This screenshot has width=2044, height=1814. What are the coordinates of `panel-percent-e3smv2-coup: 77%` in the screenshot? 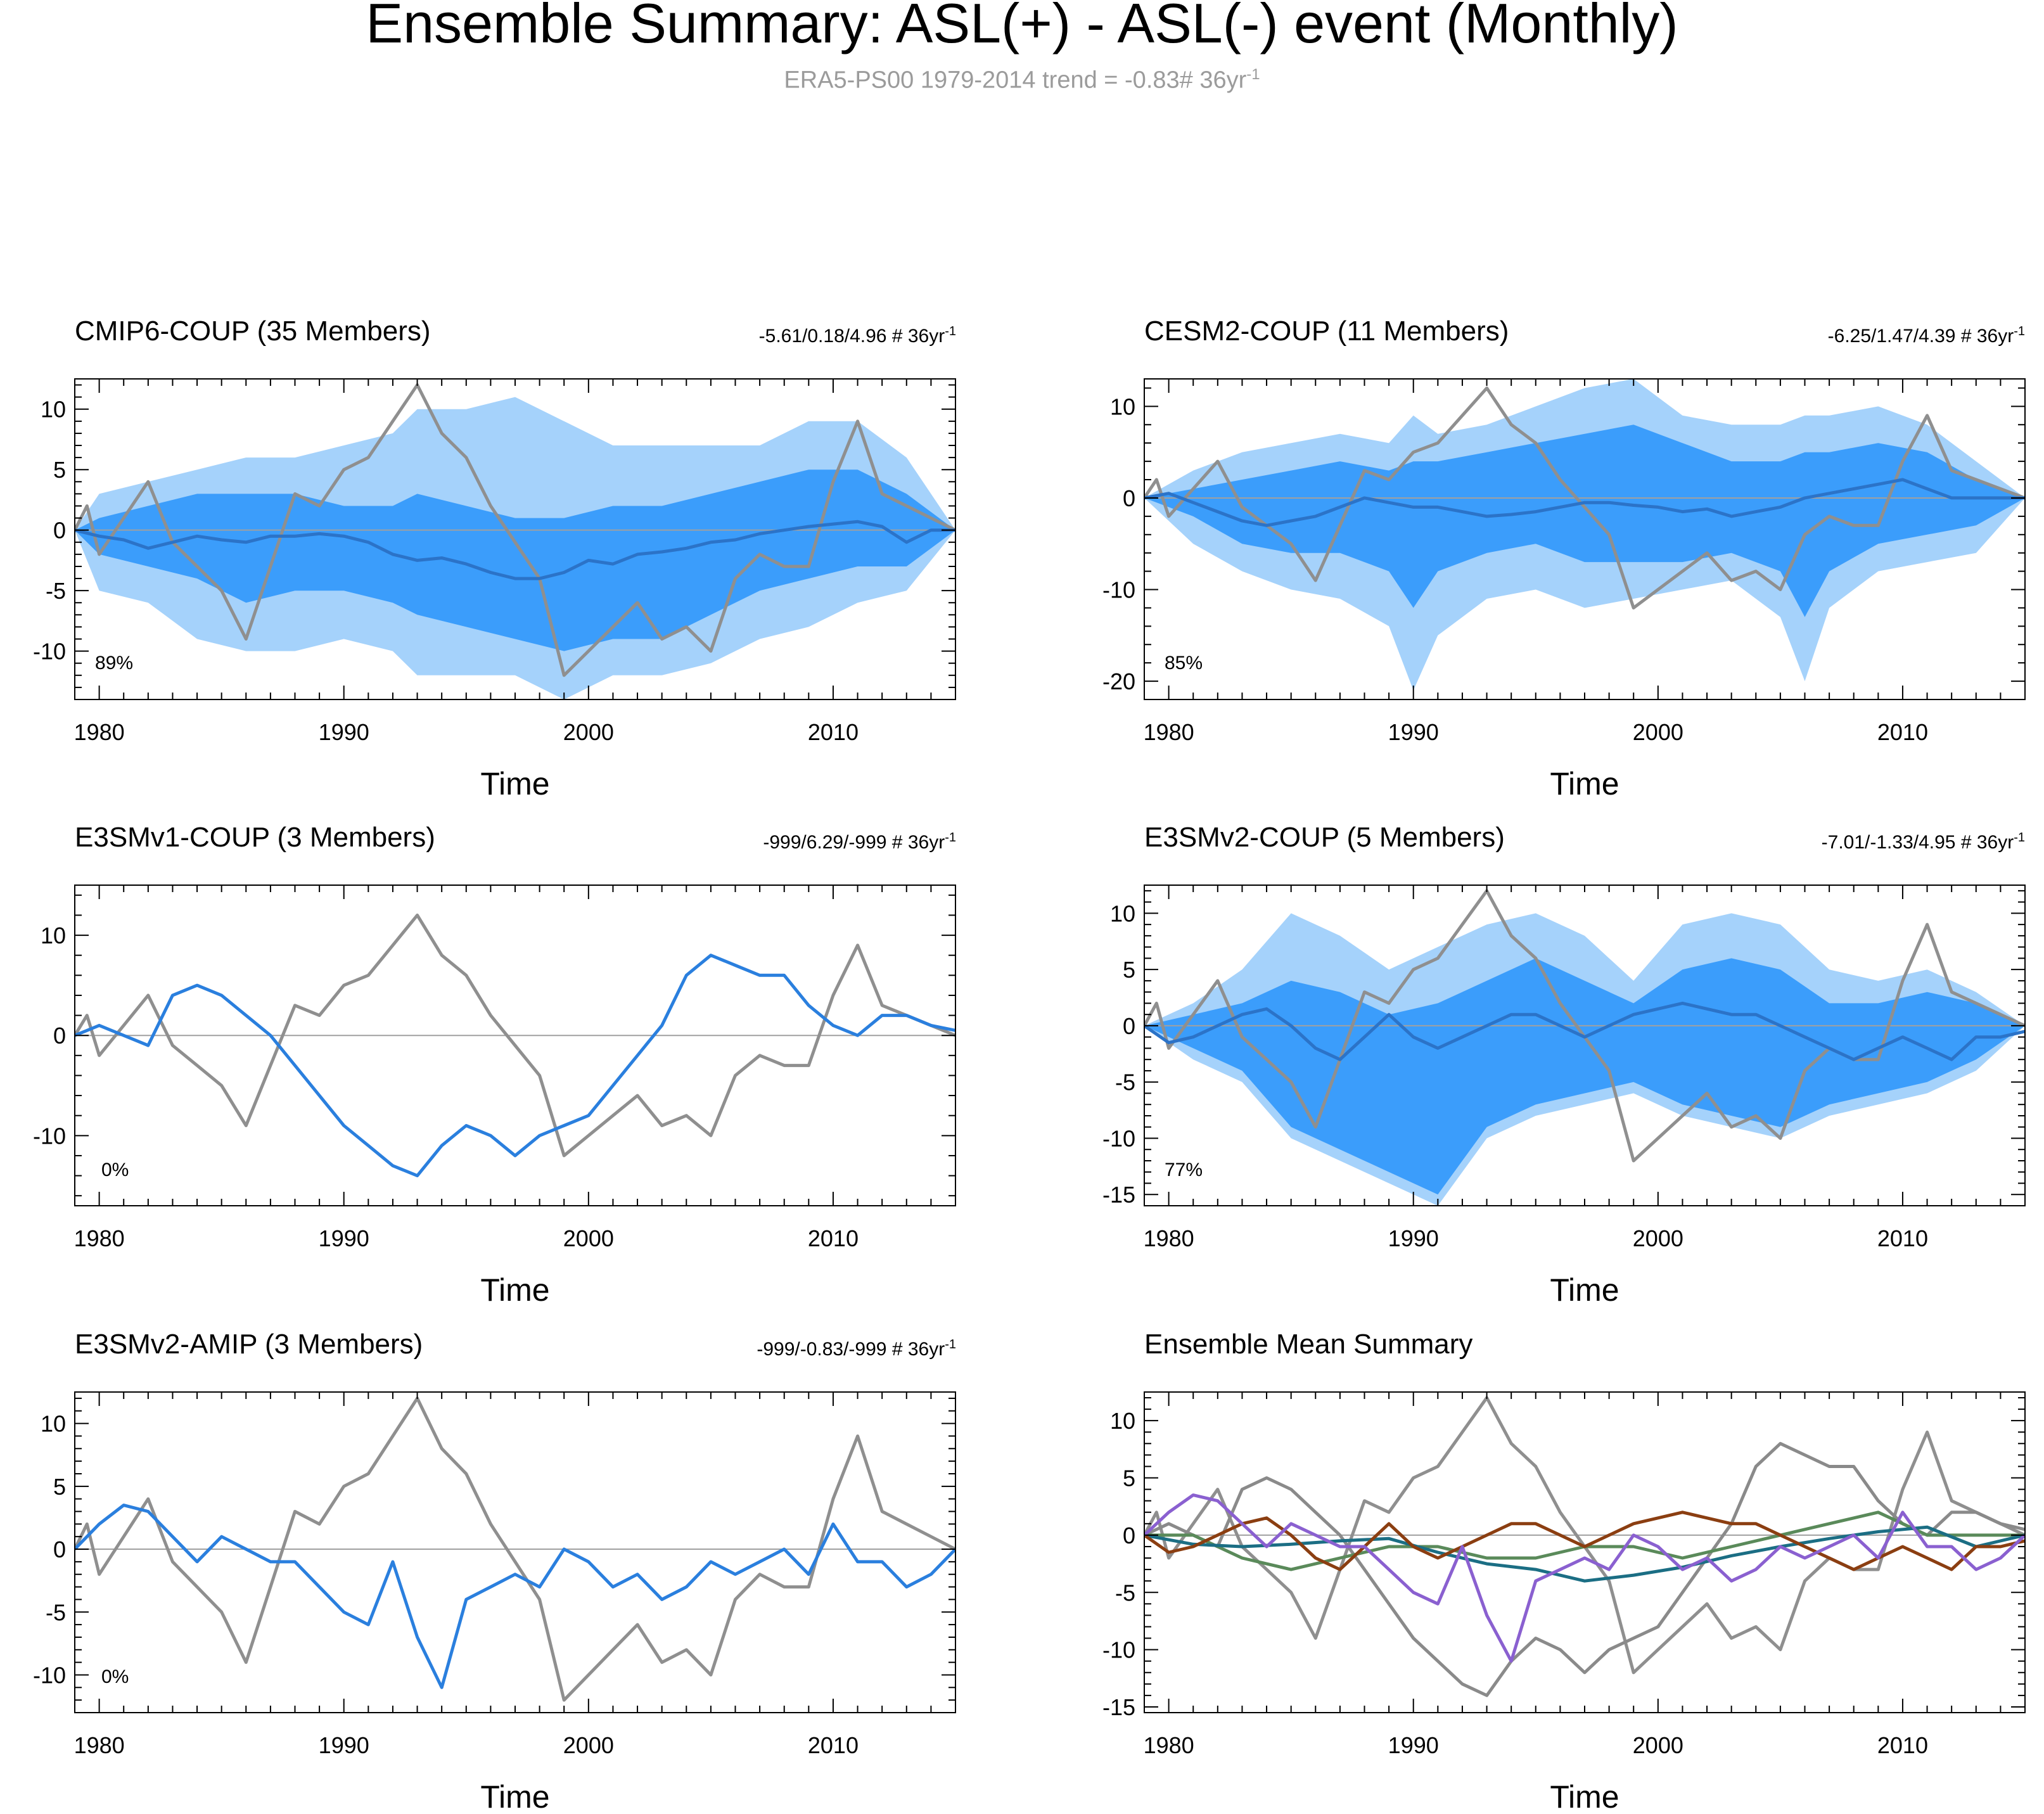 It's located at (1184, 1169).